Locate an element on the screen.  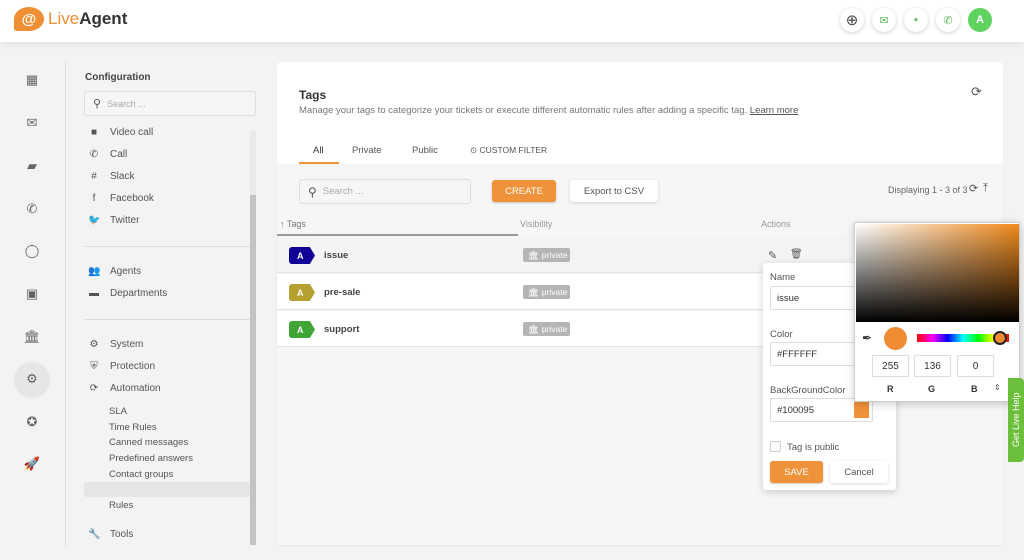
reports-icon: ◯ is located at coordinates (32, 250).